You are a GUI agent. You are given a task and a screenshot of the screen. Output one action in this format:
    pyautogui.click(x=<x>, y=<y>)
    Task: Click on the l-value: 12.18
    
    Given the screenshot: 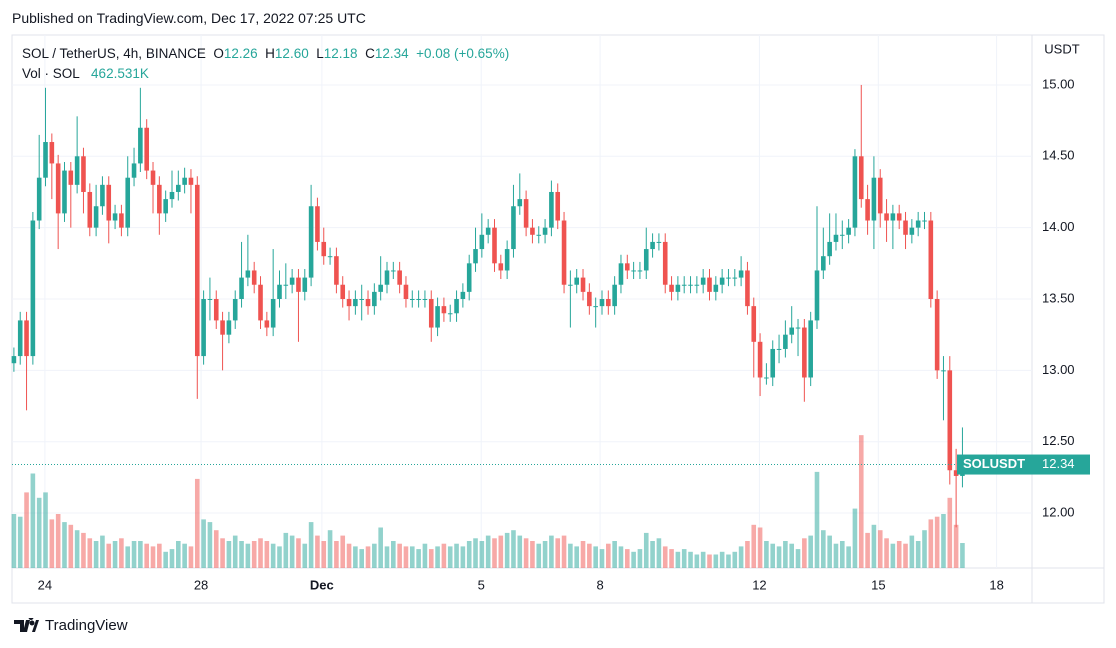 What is the action you would take?
    pyautogui.click(x=340, y=53)
    